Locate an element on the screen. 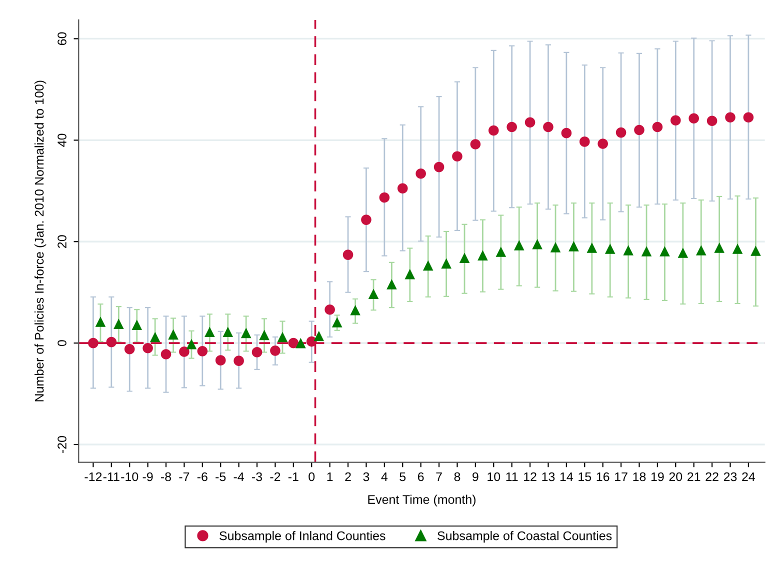 The image size is (771, 570). x-tick-label: -9 is located at coordinates (147, 477).